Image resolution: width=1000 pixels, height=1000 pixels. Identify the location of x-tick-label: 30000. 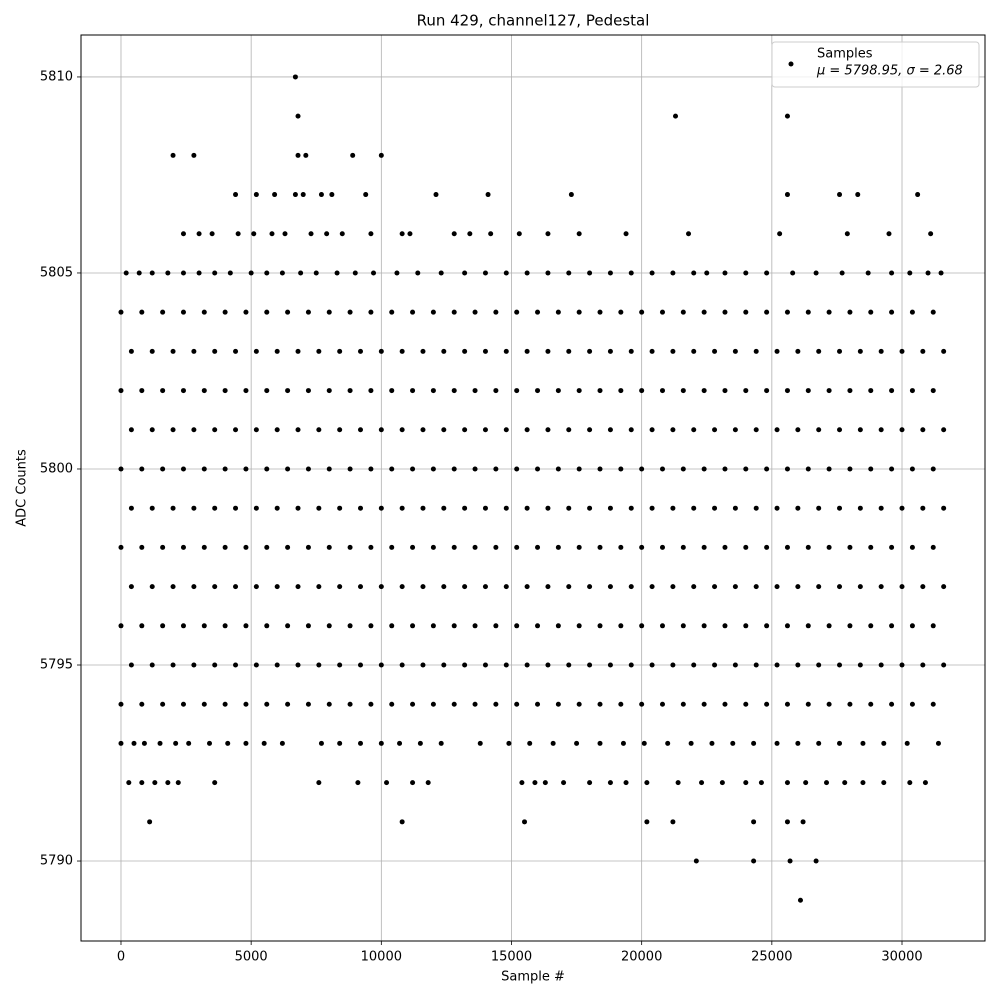
(901, 957).